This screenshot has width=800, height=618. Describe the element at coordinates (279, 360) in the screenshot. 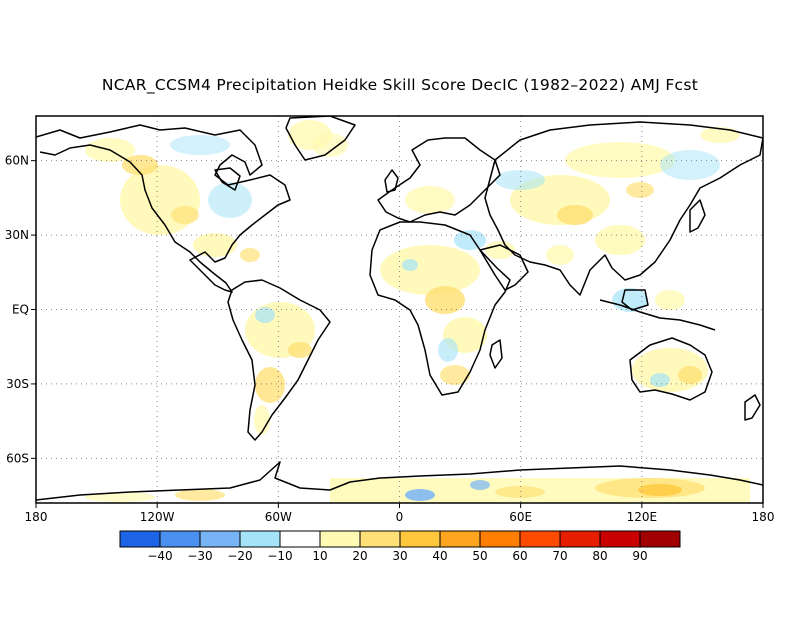

I see `coast-south-america` at that location.